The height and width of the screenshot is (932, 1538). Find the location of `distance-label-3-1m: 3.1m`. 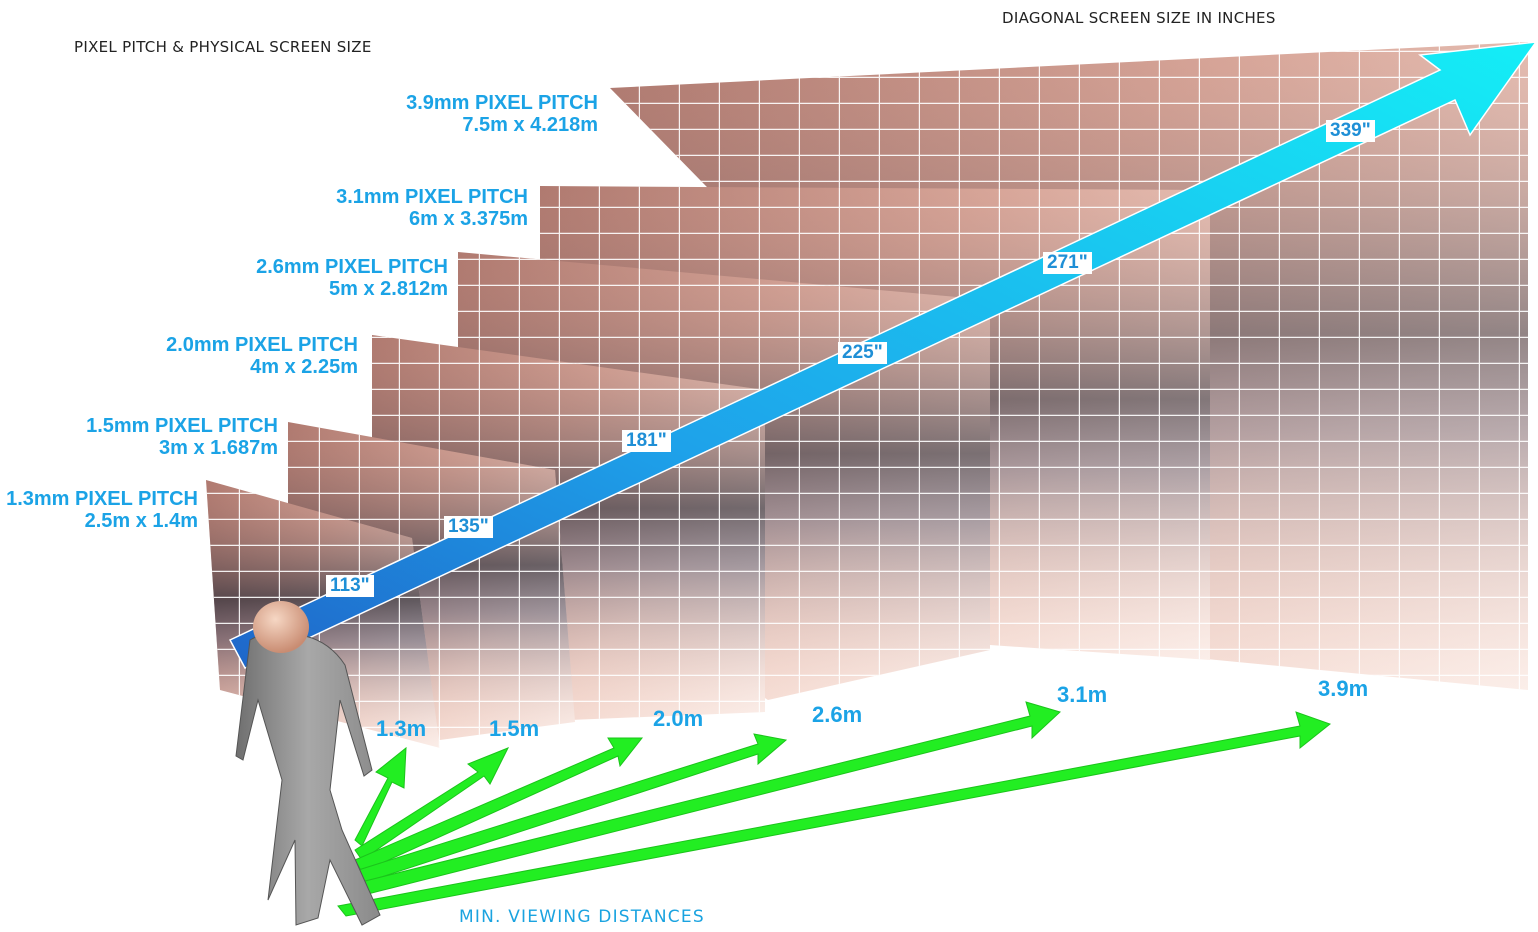

distance-label-3-1m: 3.1m is located at coordinates (1082, 694).